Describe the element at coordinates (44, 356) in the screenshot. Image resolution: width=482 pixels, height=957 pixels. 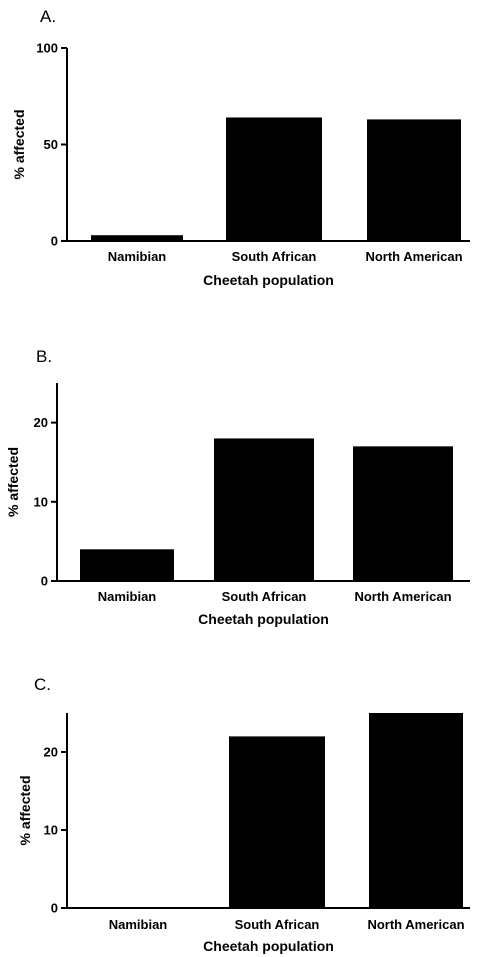
I see `panel-label: B.` at that location.